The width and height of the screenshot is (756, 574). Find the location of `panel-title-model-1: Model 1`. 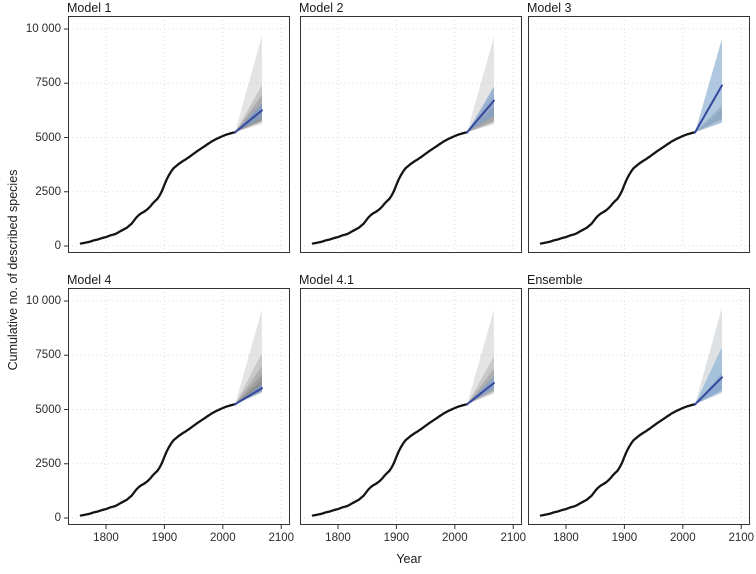

panel-title-model-1: Model 1 is located at coordinates (89, 8).